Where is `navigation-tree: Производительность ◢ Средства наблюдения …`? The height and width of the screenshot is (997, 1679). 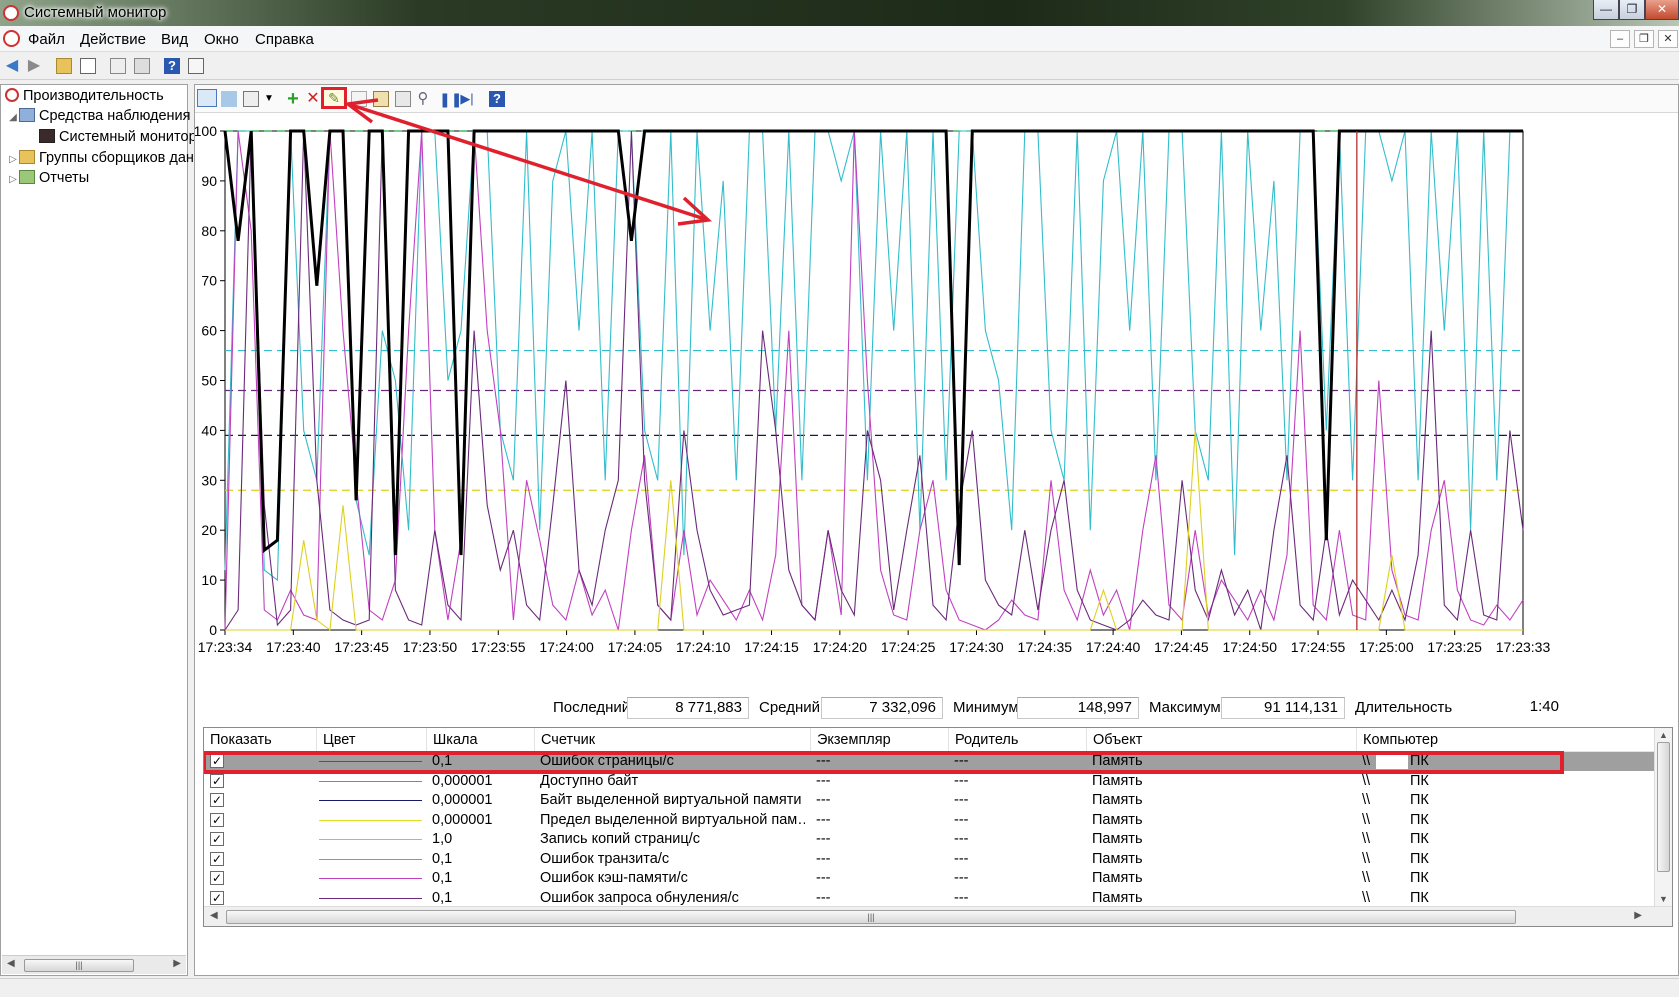 navigation-tree: Производительность ◢ Средства наблюдения … is located at coordinates (110, 530).